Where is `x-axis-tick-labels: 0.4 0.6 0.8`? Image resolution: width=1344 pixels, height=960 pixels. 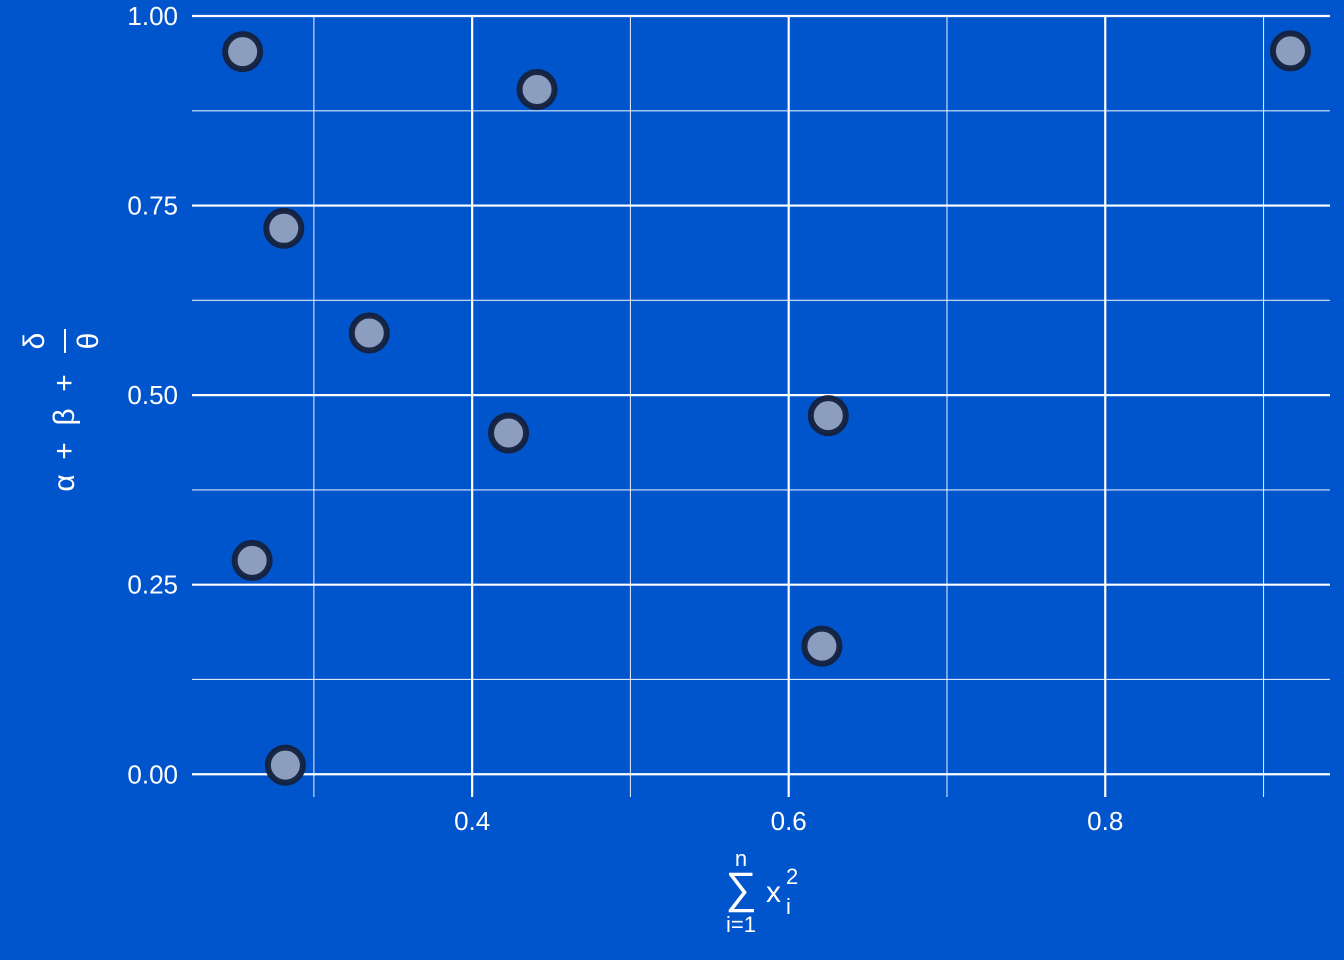
x-axis-tick-labels: 0.4 0.6 0.8 is located at coordinates (788, 821).